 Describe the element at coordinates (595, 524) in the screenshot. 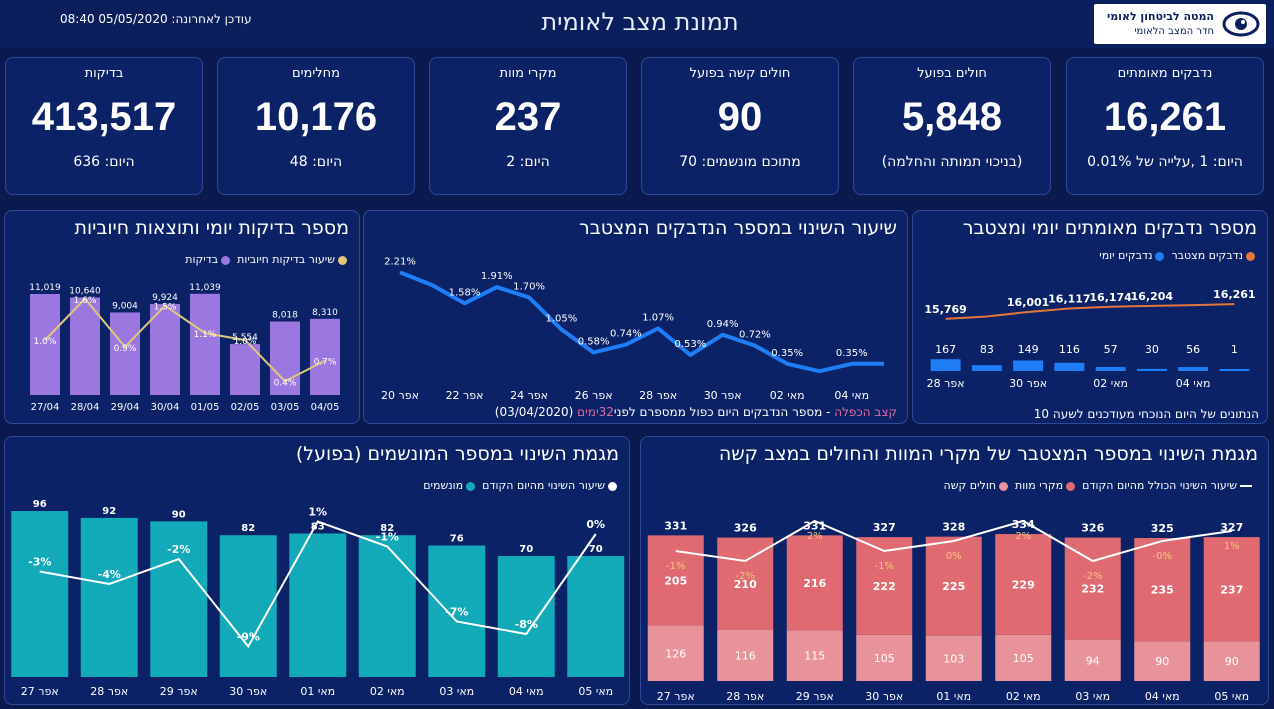

I see `change-label: 0%` at that location.